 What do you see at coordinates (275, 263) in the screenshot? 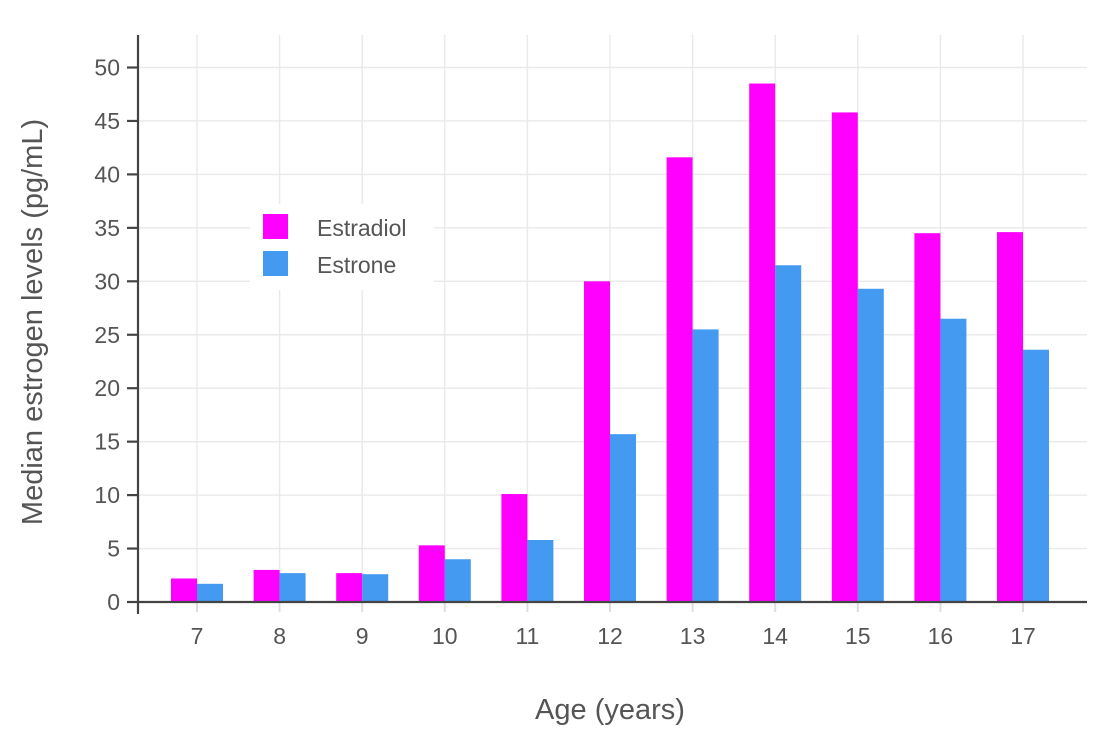
I see `legend-swatch-estrone` at bounding box center [275, 263].